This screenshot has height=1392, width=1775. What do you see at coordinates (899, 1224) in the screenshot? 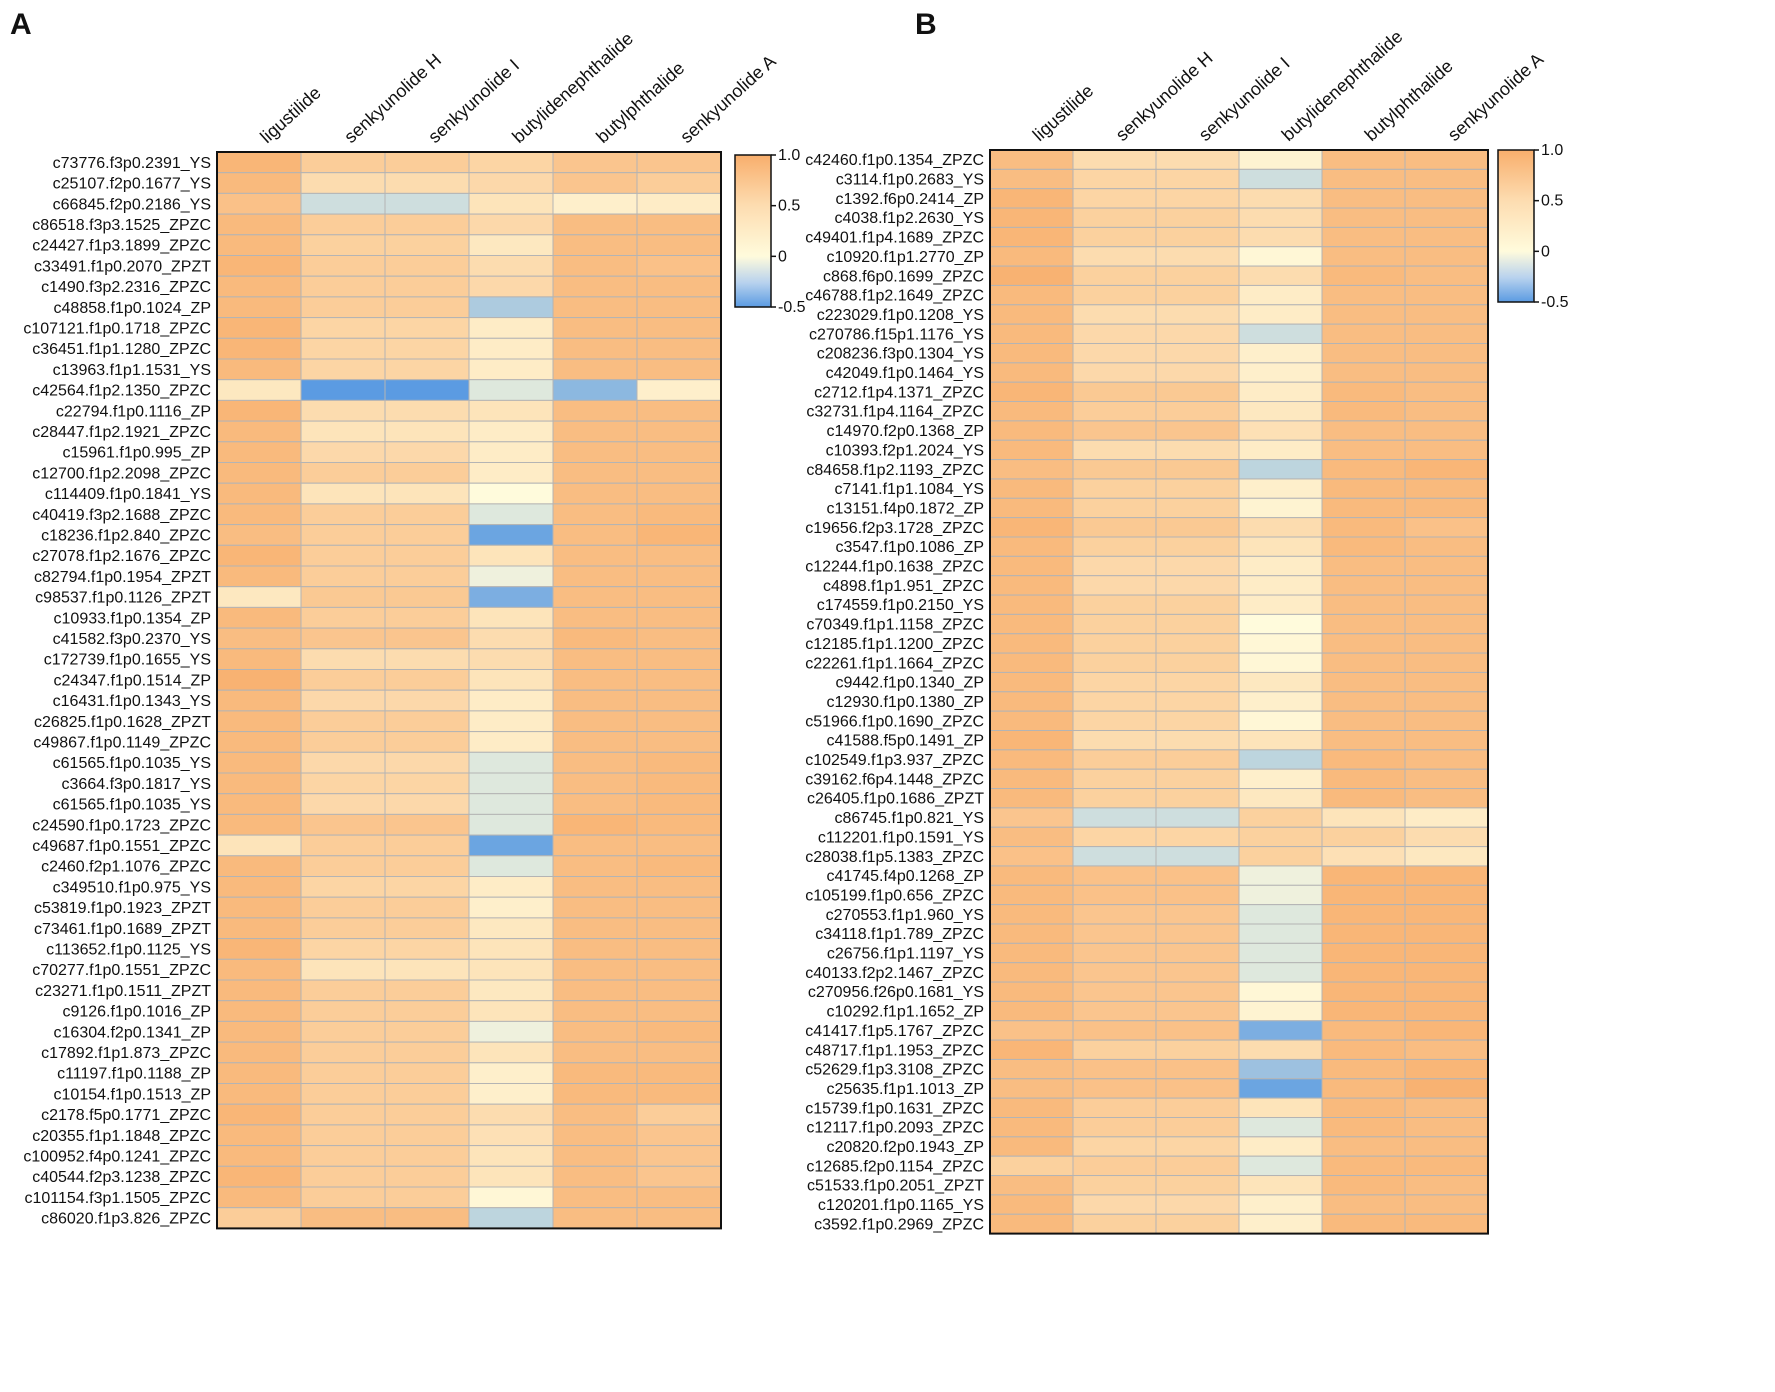
I see `row-label: c3592.f1p0.2969_ZPZC` at bounding box center [899, 1224].